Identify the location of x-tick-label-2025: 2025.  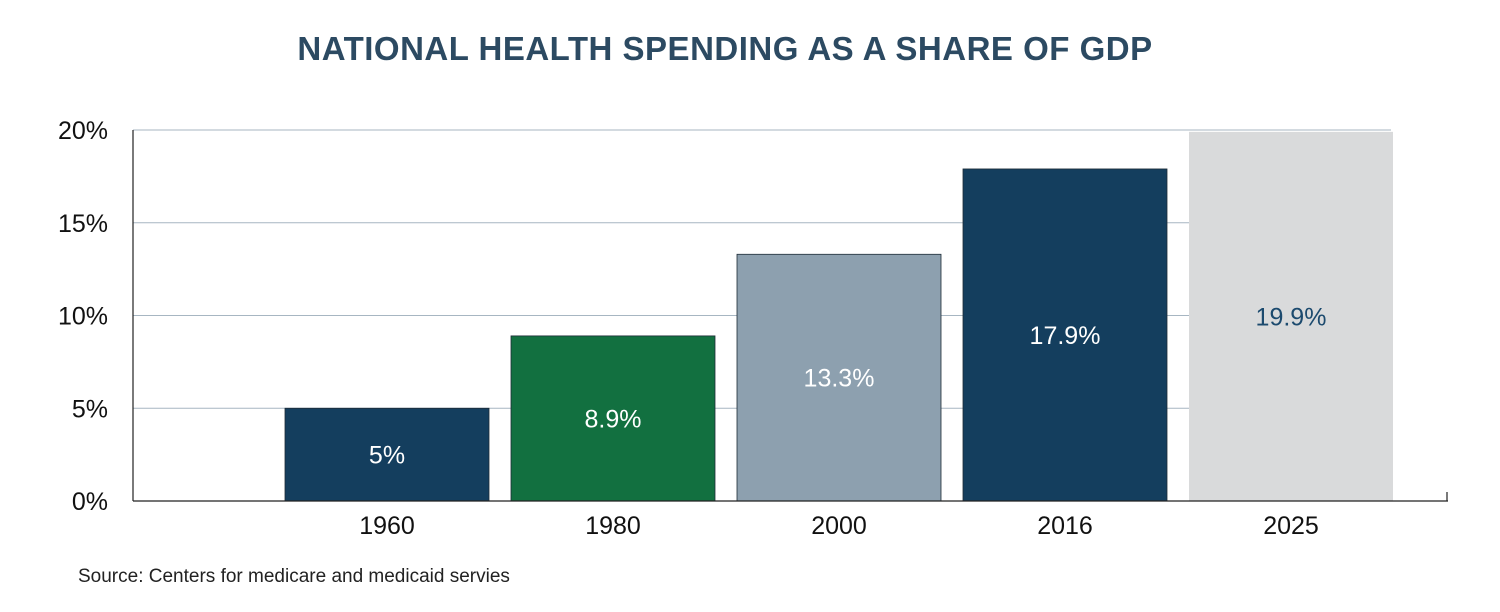
(1291, 526).